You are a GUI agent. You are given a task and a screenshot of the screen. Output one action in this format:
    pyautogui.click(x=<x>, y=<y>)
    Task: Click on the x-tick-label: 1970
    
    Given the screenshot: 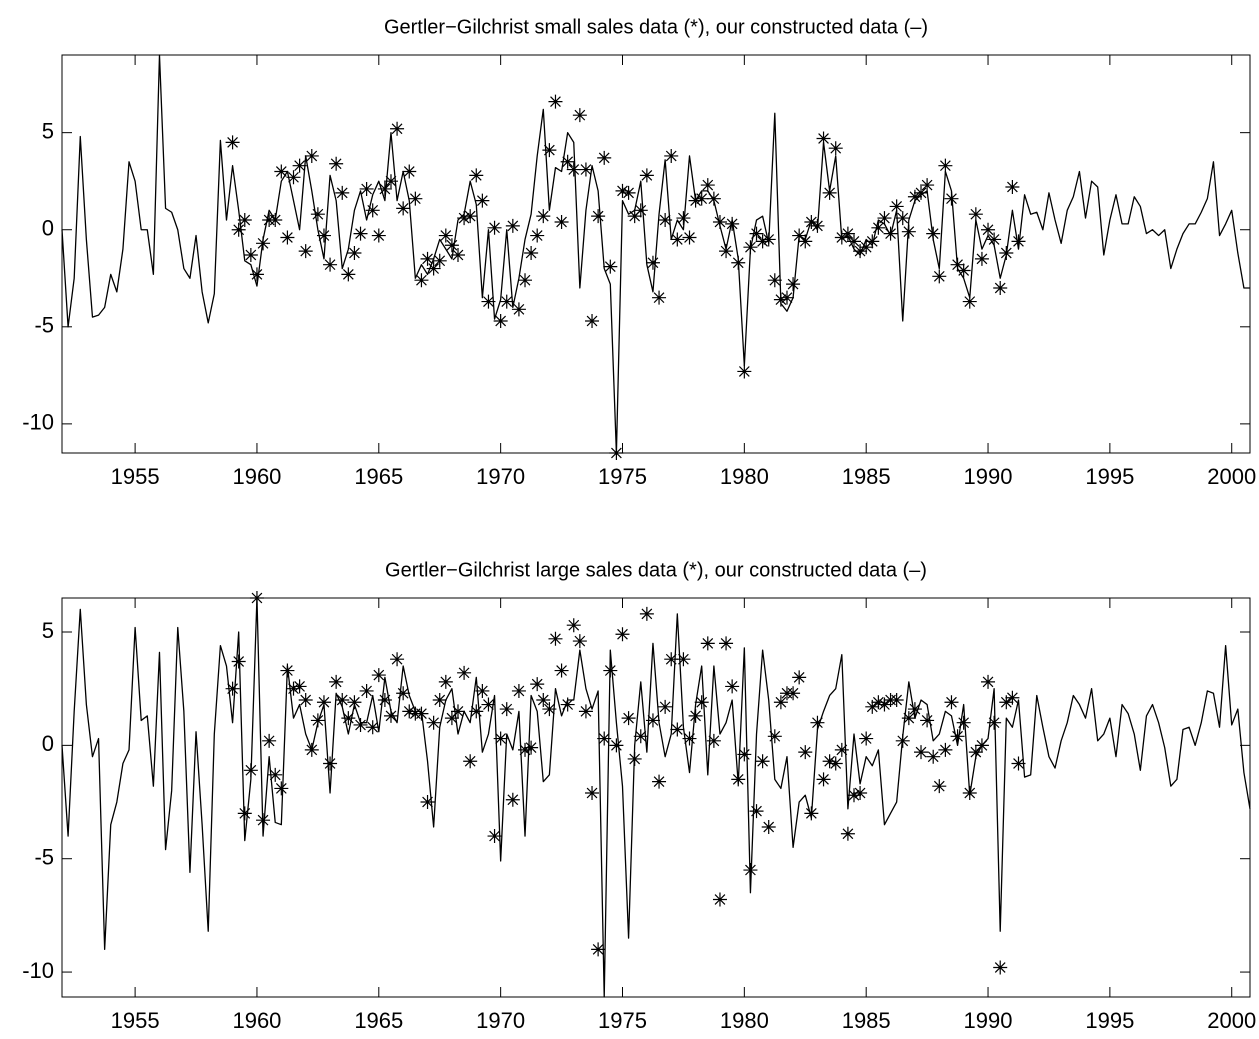 What is the action you would take?
    pyautogui.click(x=500, y=1020)
    